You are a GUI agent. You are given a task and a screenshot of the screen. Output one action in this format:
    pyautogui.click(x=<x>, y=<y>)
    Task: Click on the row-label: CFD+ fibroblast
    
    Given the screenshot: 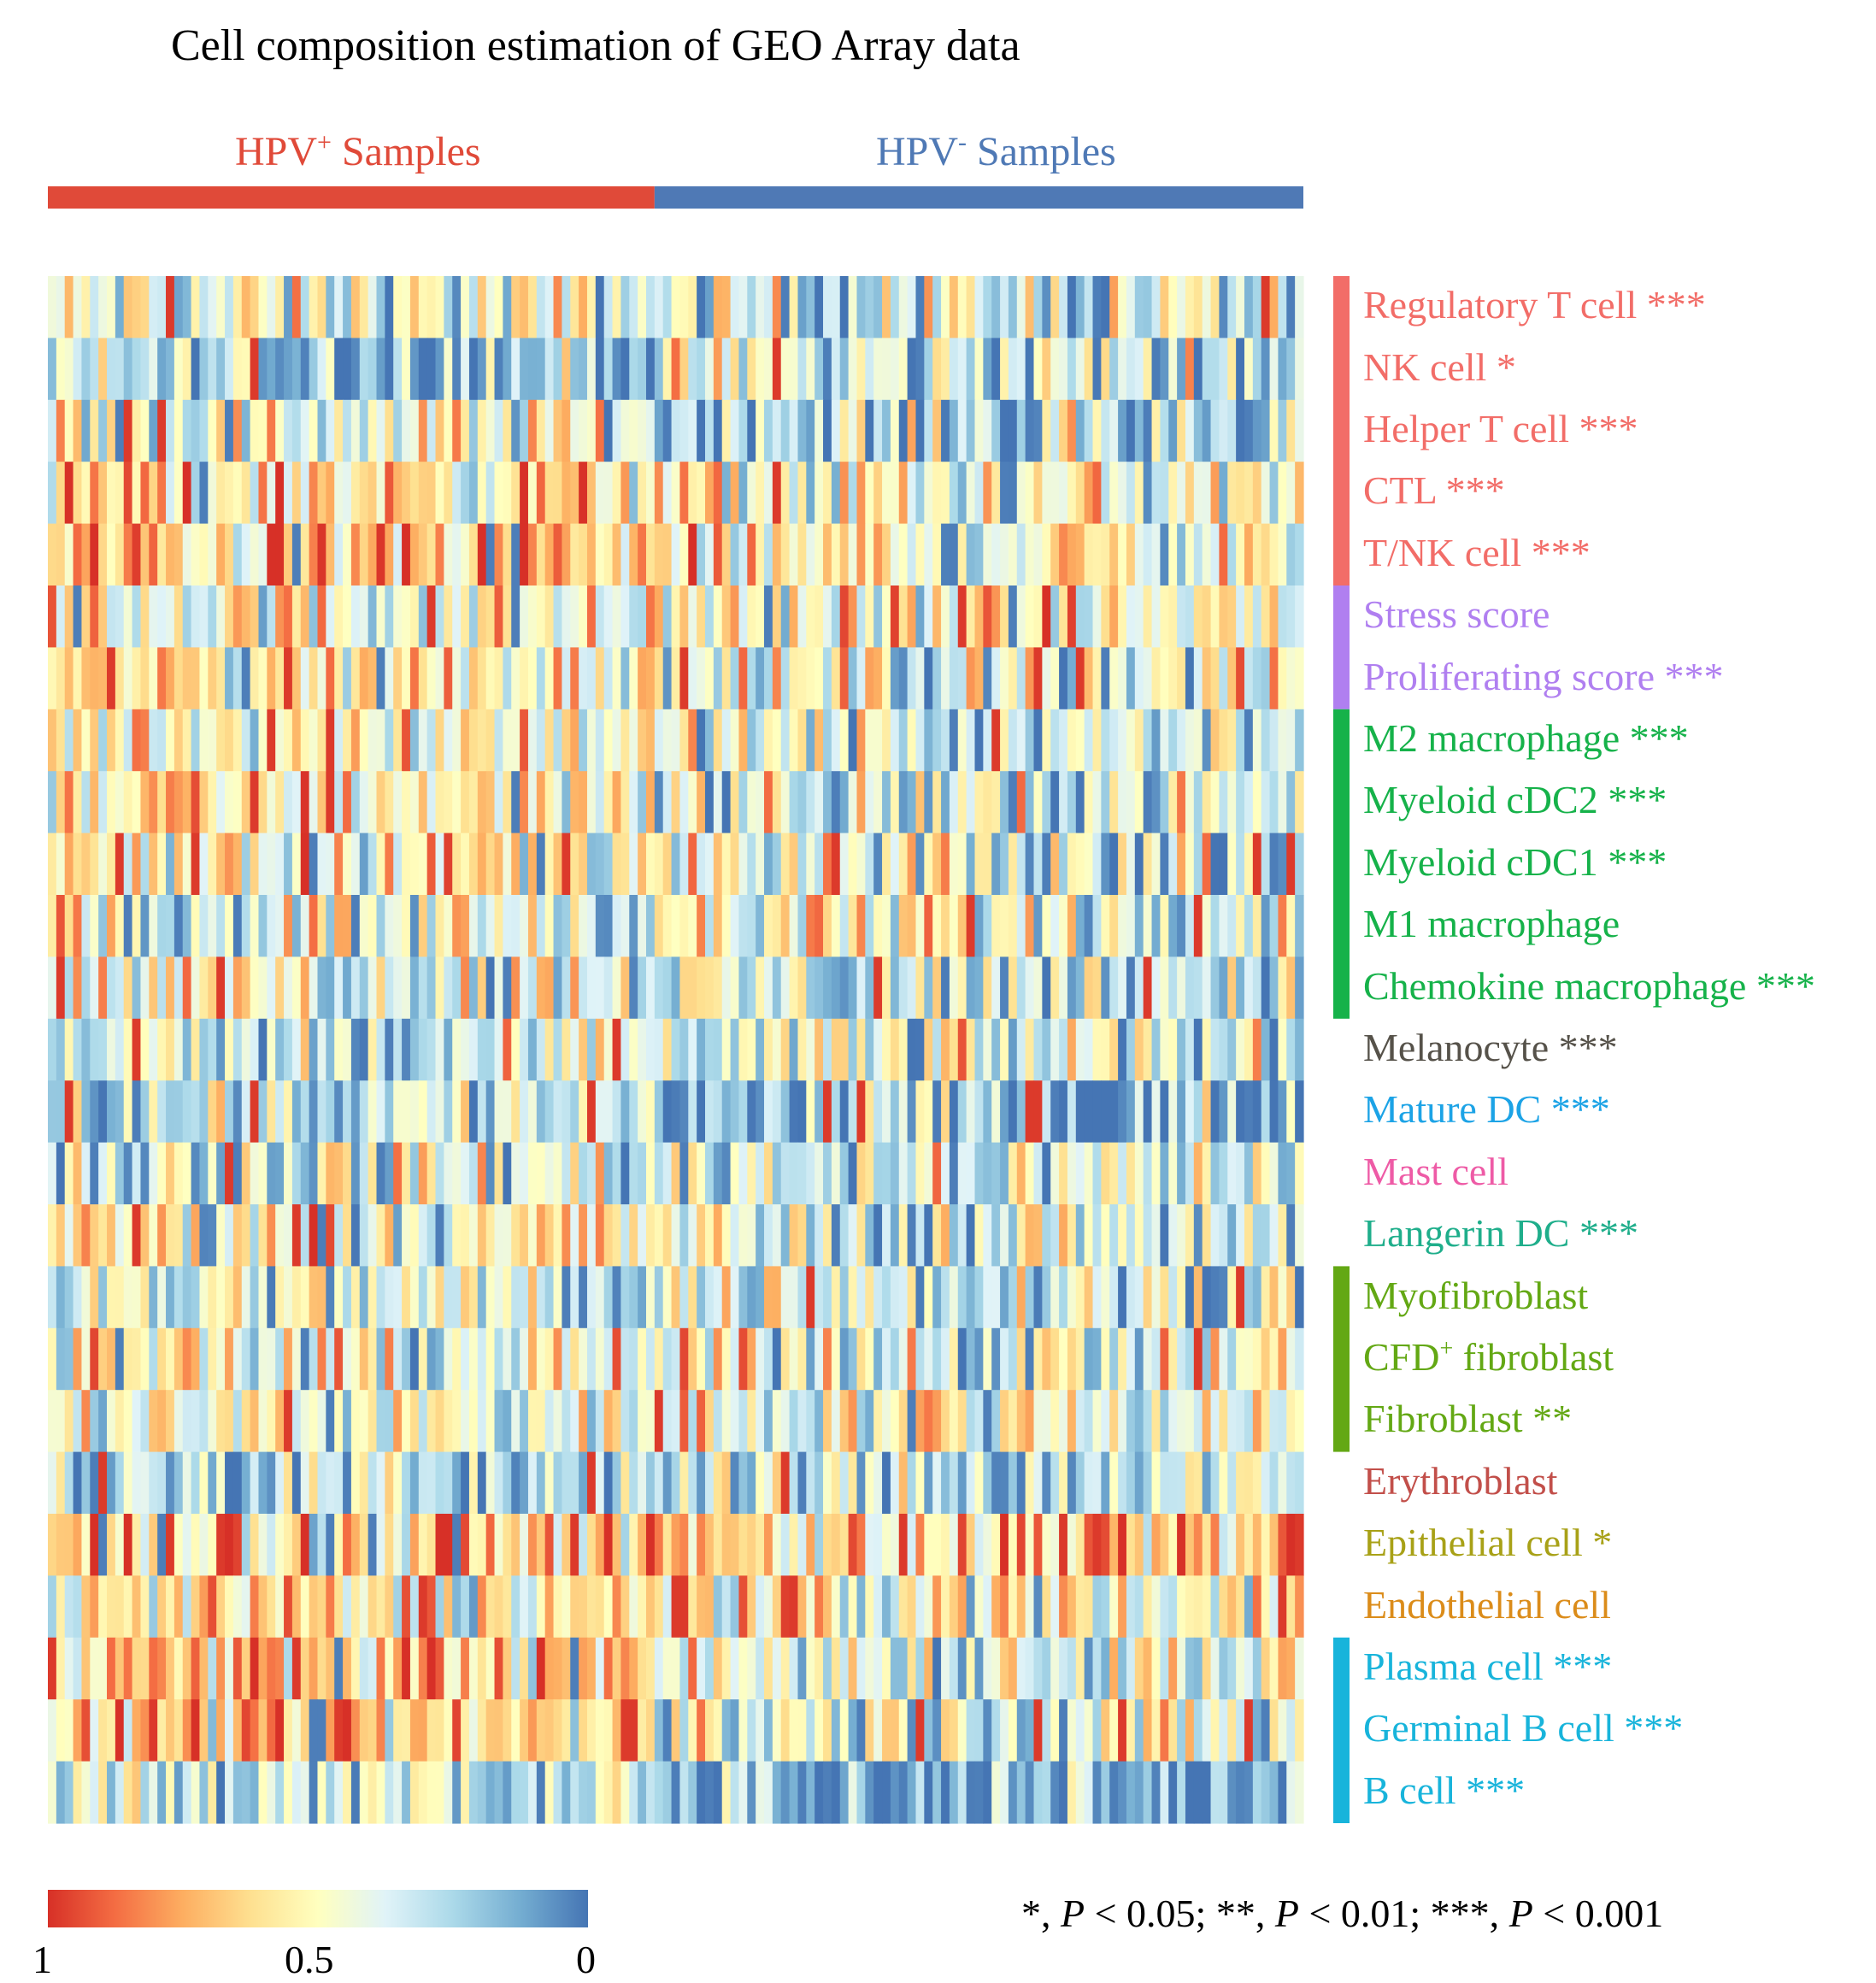 What is the action you would take?
    pyautogui.click(x=1488, y=1357)
    